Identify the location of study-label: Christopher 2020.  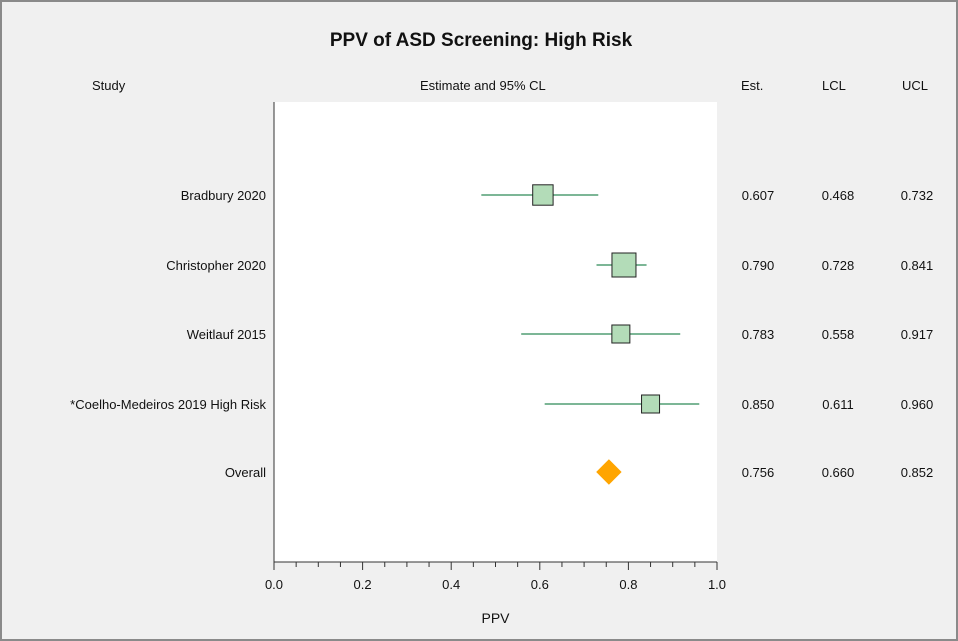
(216, 265).